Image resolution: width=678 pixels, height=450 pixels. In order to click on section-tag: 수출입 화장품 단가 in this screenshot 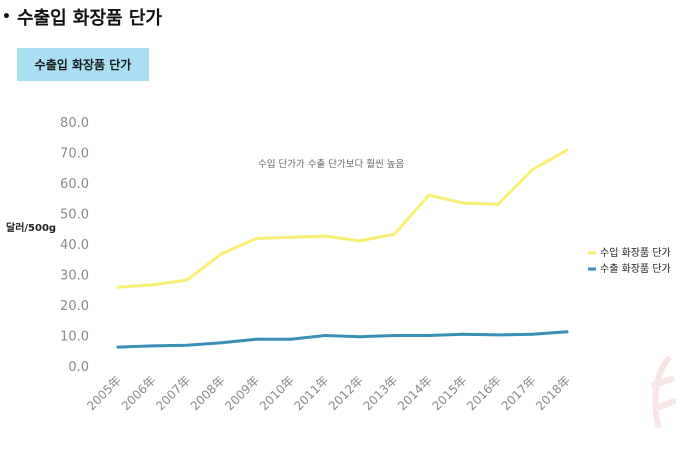, I will do `click(83, 64)`.